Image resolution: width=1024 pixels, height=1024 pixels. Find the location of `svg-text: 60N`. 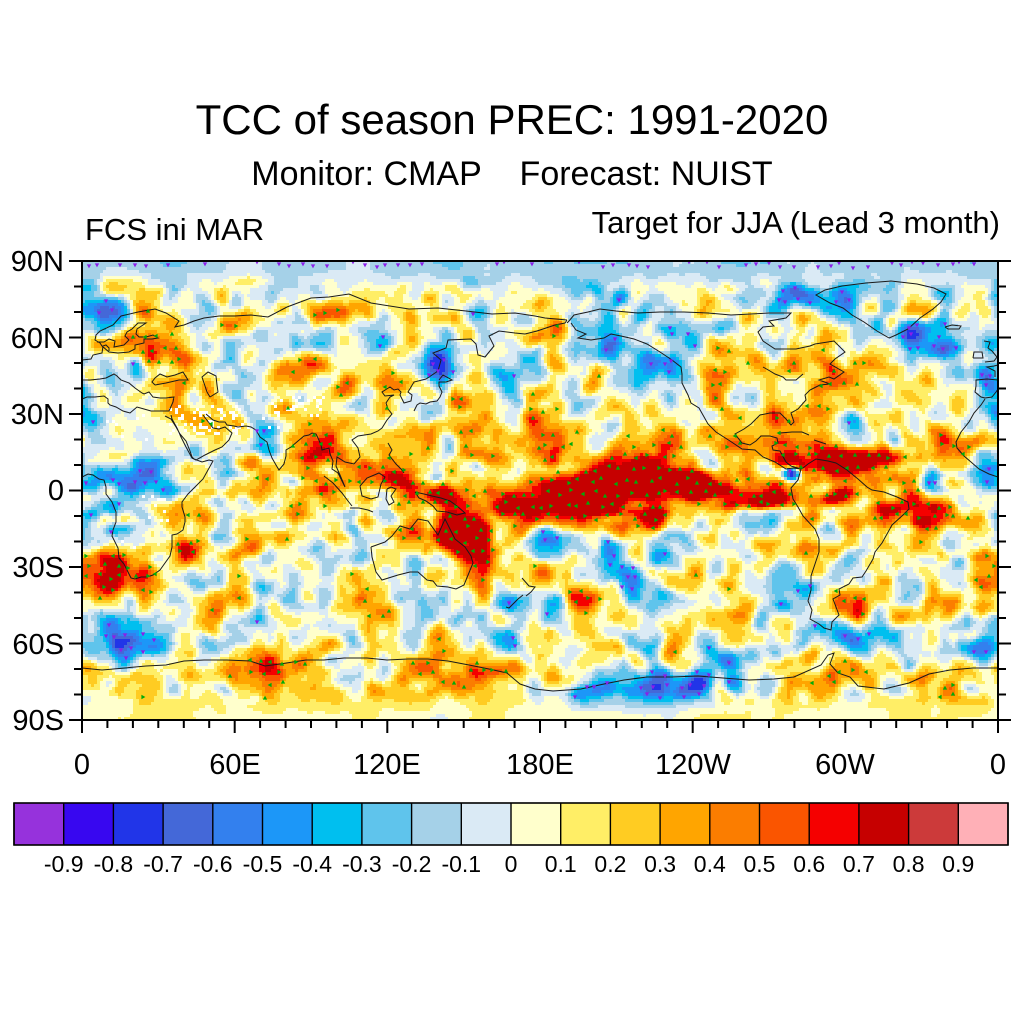

svg-text: 60N is located at coordinates (37, 339).